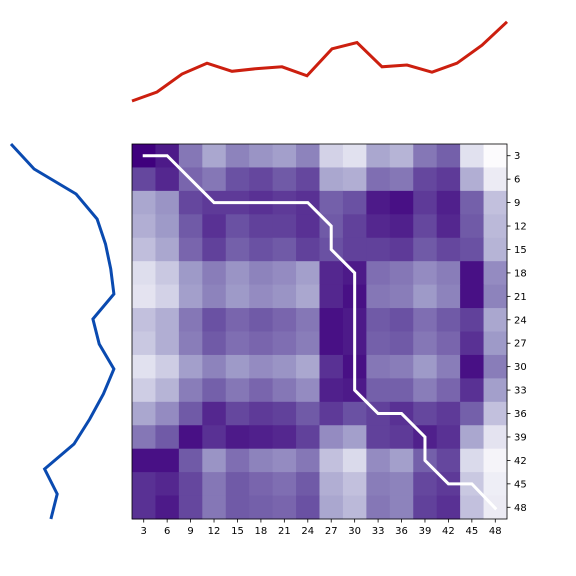 This screenshot has width=576, height=576. What do you see at coordinates (190, 531) in the screenshot?
I see `x-tick-label: 9` at bounding box center [190, 531].